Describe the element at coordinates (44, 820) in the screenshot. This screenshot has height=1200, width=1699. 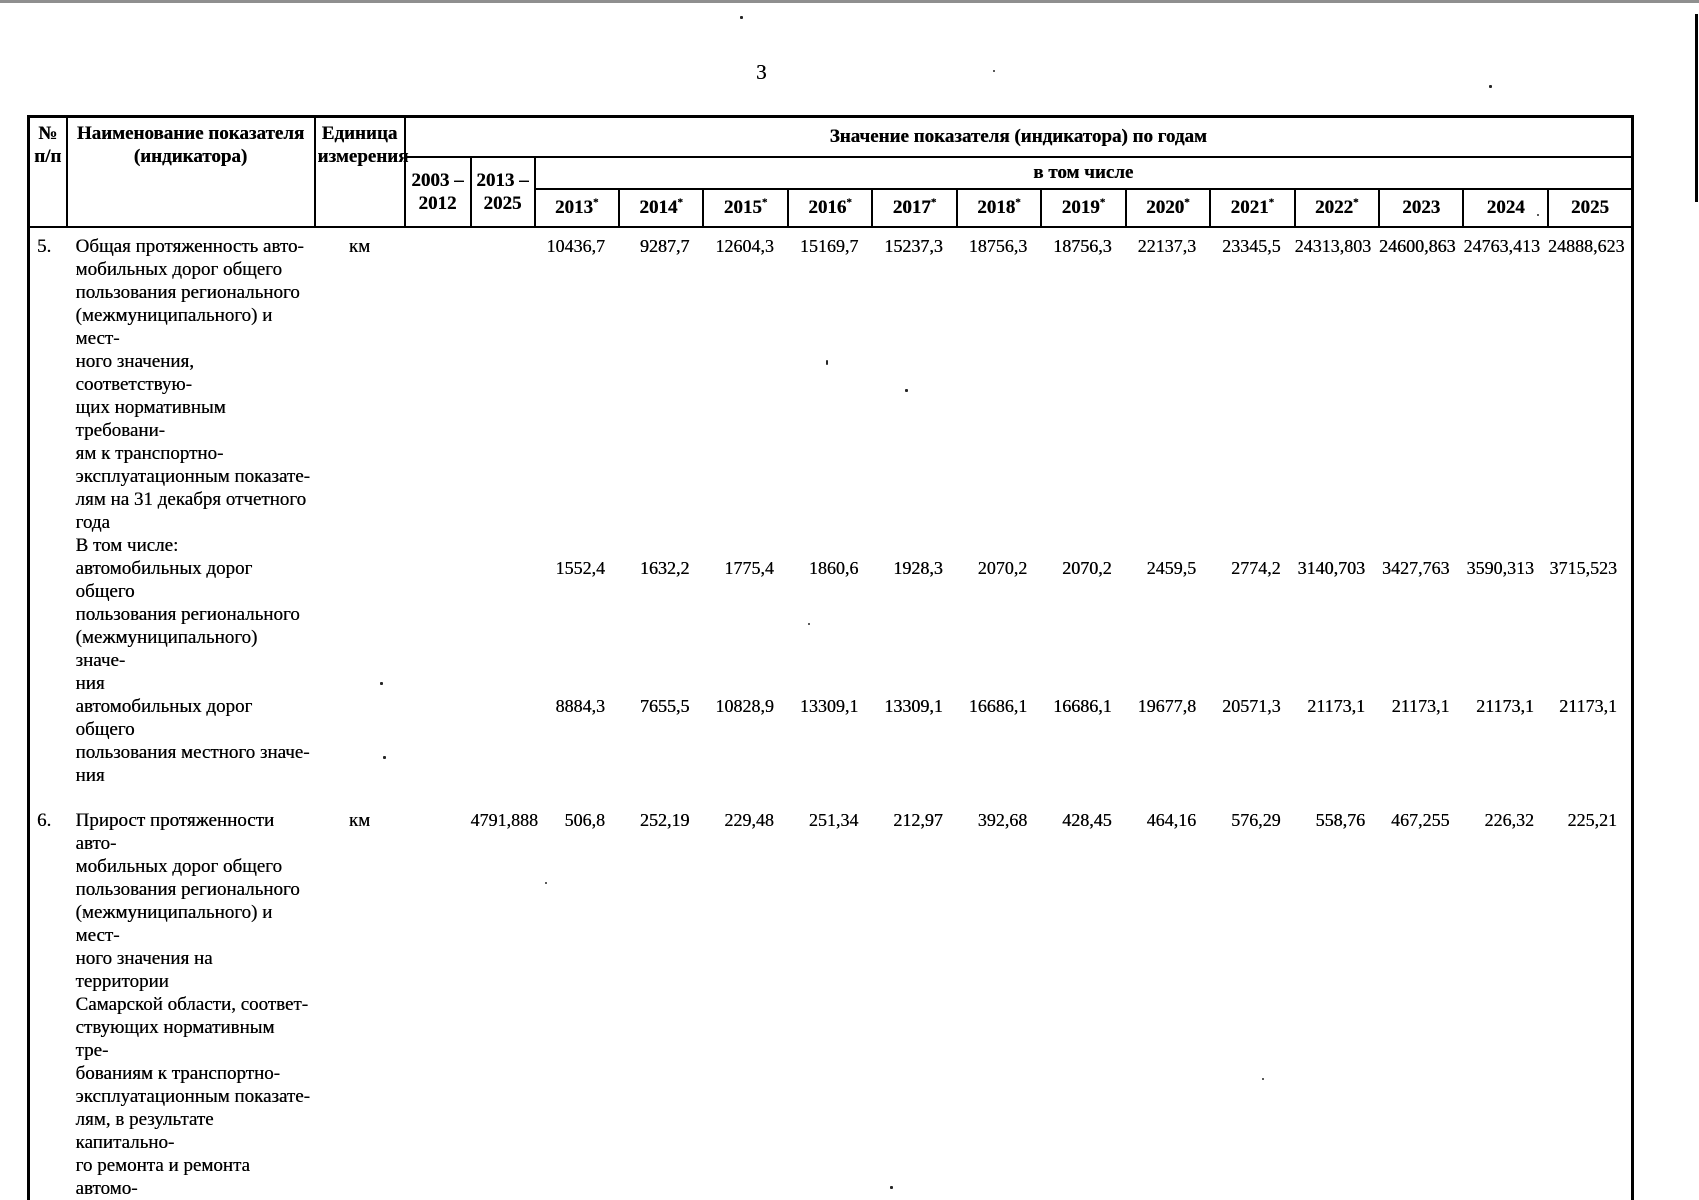
I see `row-number: 6.` at that location.